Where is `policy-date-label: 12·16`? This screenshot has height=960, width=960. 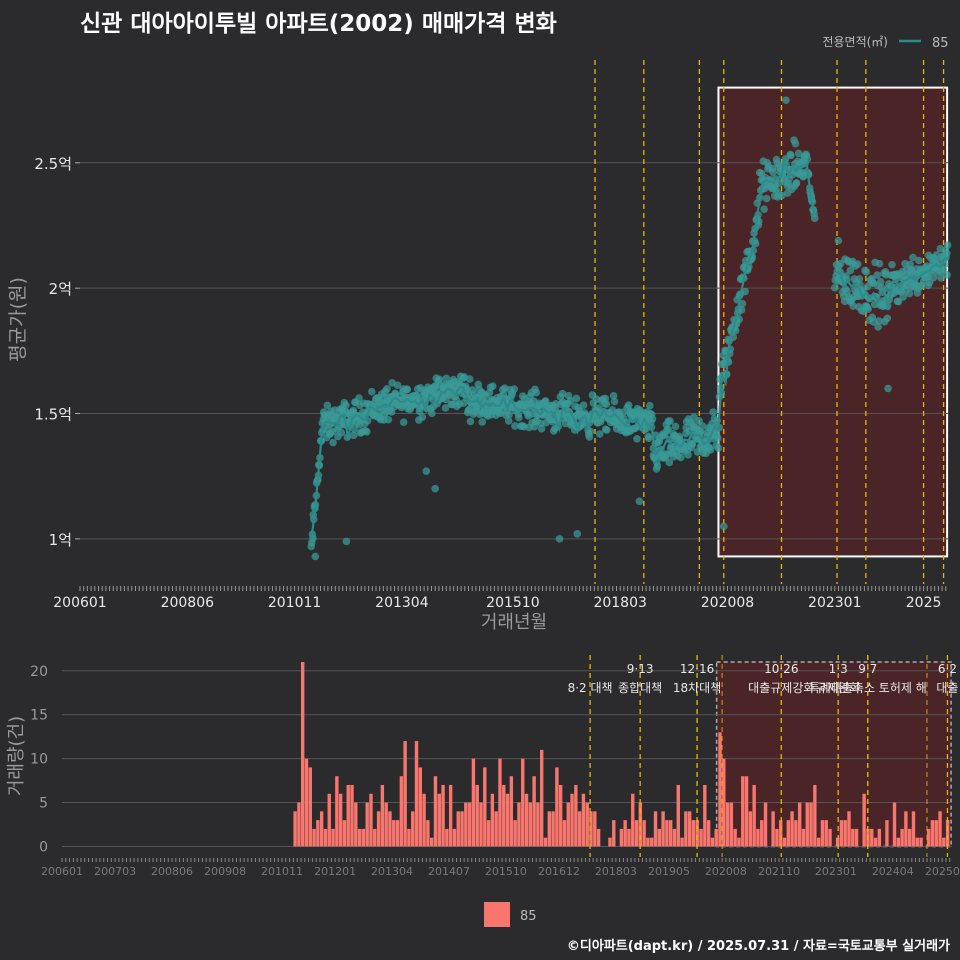 policy-date-label: 12·16 is located at coordinates (697, 669).